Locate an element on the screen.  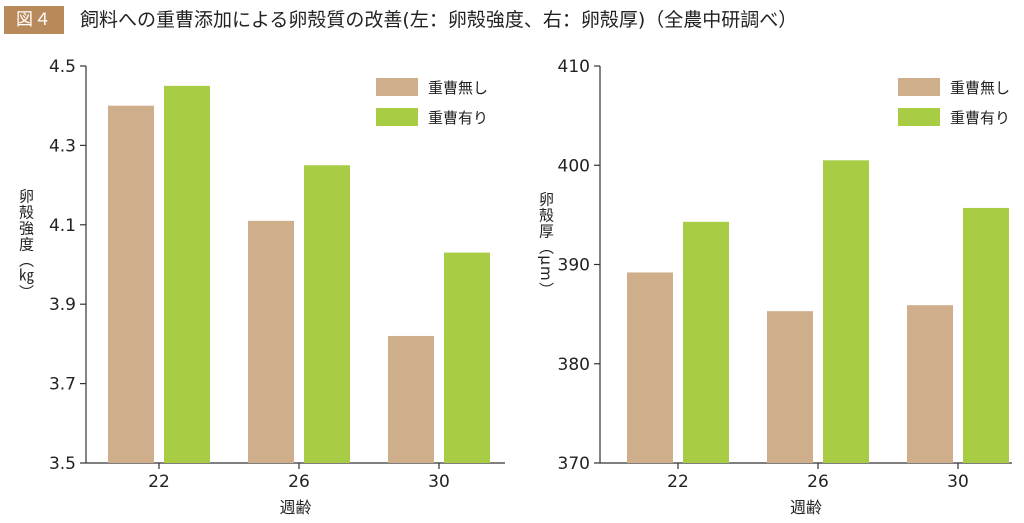
y-tick-label: 400 is located at coordinates (574, 166).